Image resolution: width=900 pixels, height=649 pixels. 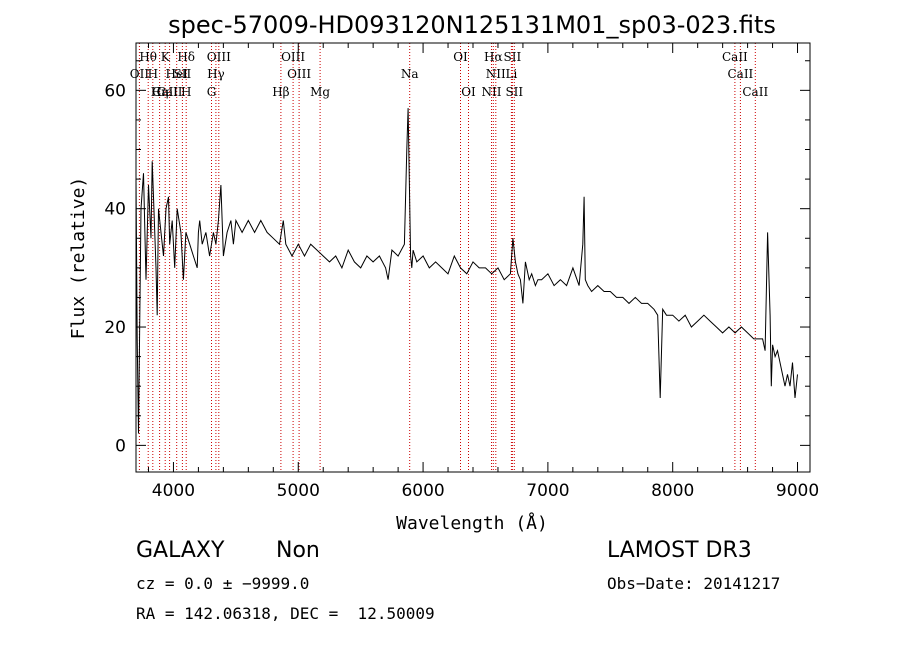 I want to click on object-subclass: Non, so click(x=298, y=550).